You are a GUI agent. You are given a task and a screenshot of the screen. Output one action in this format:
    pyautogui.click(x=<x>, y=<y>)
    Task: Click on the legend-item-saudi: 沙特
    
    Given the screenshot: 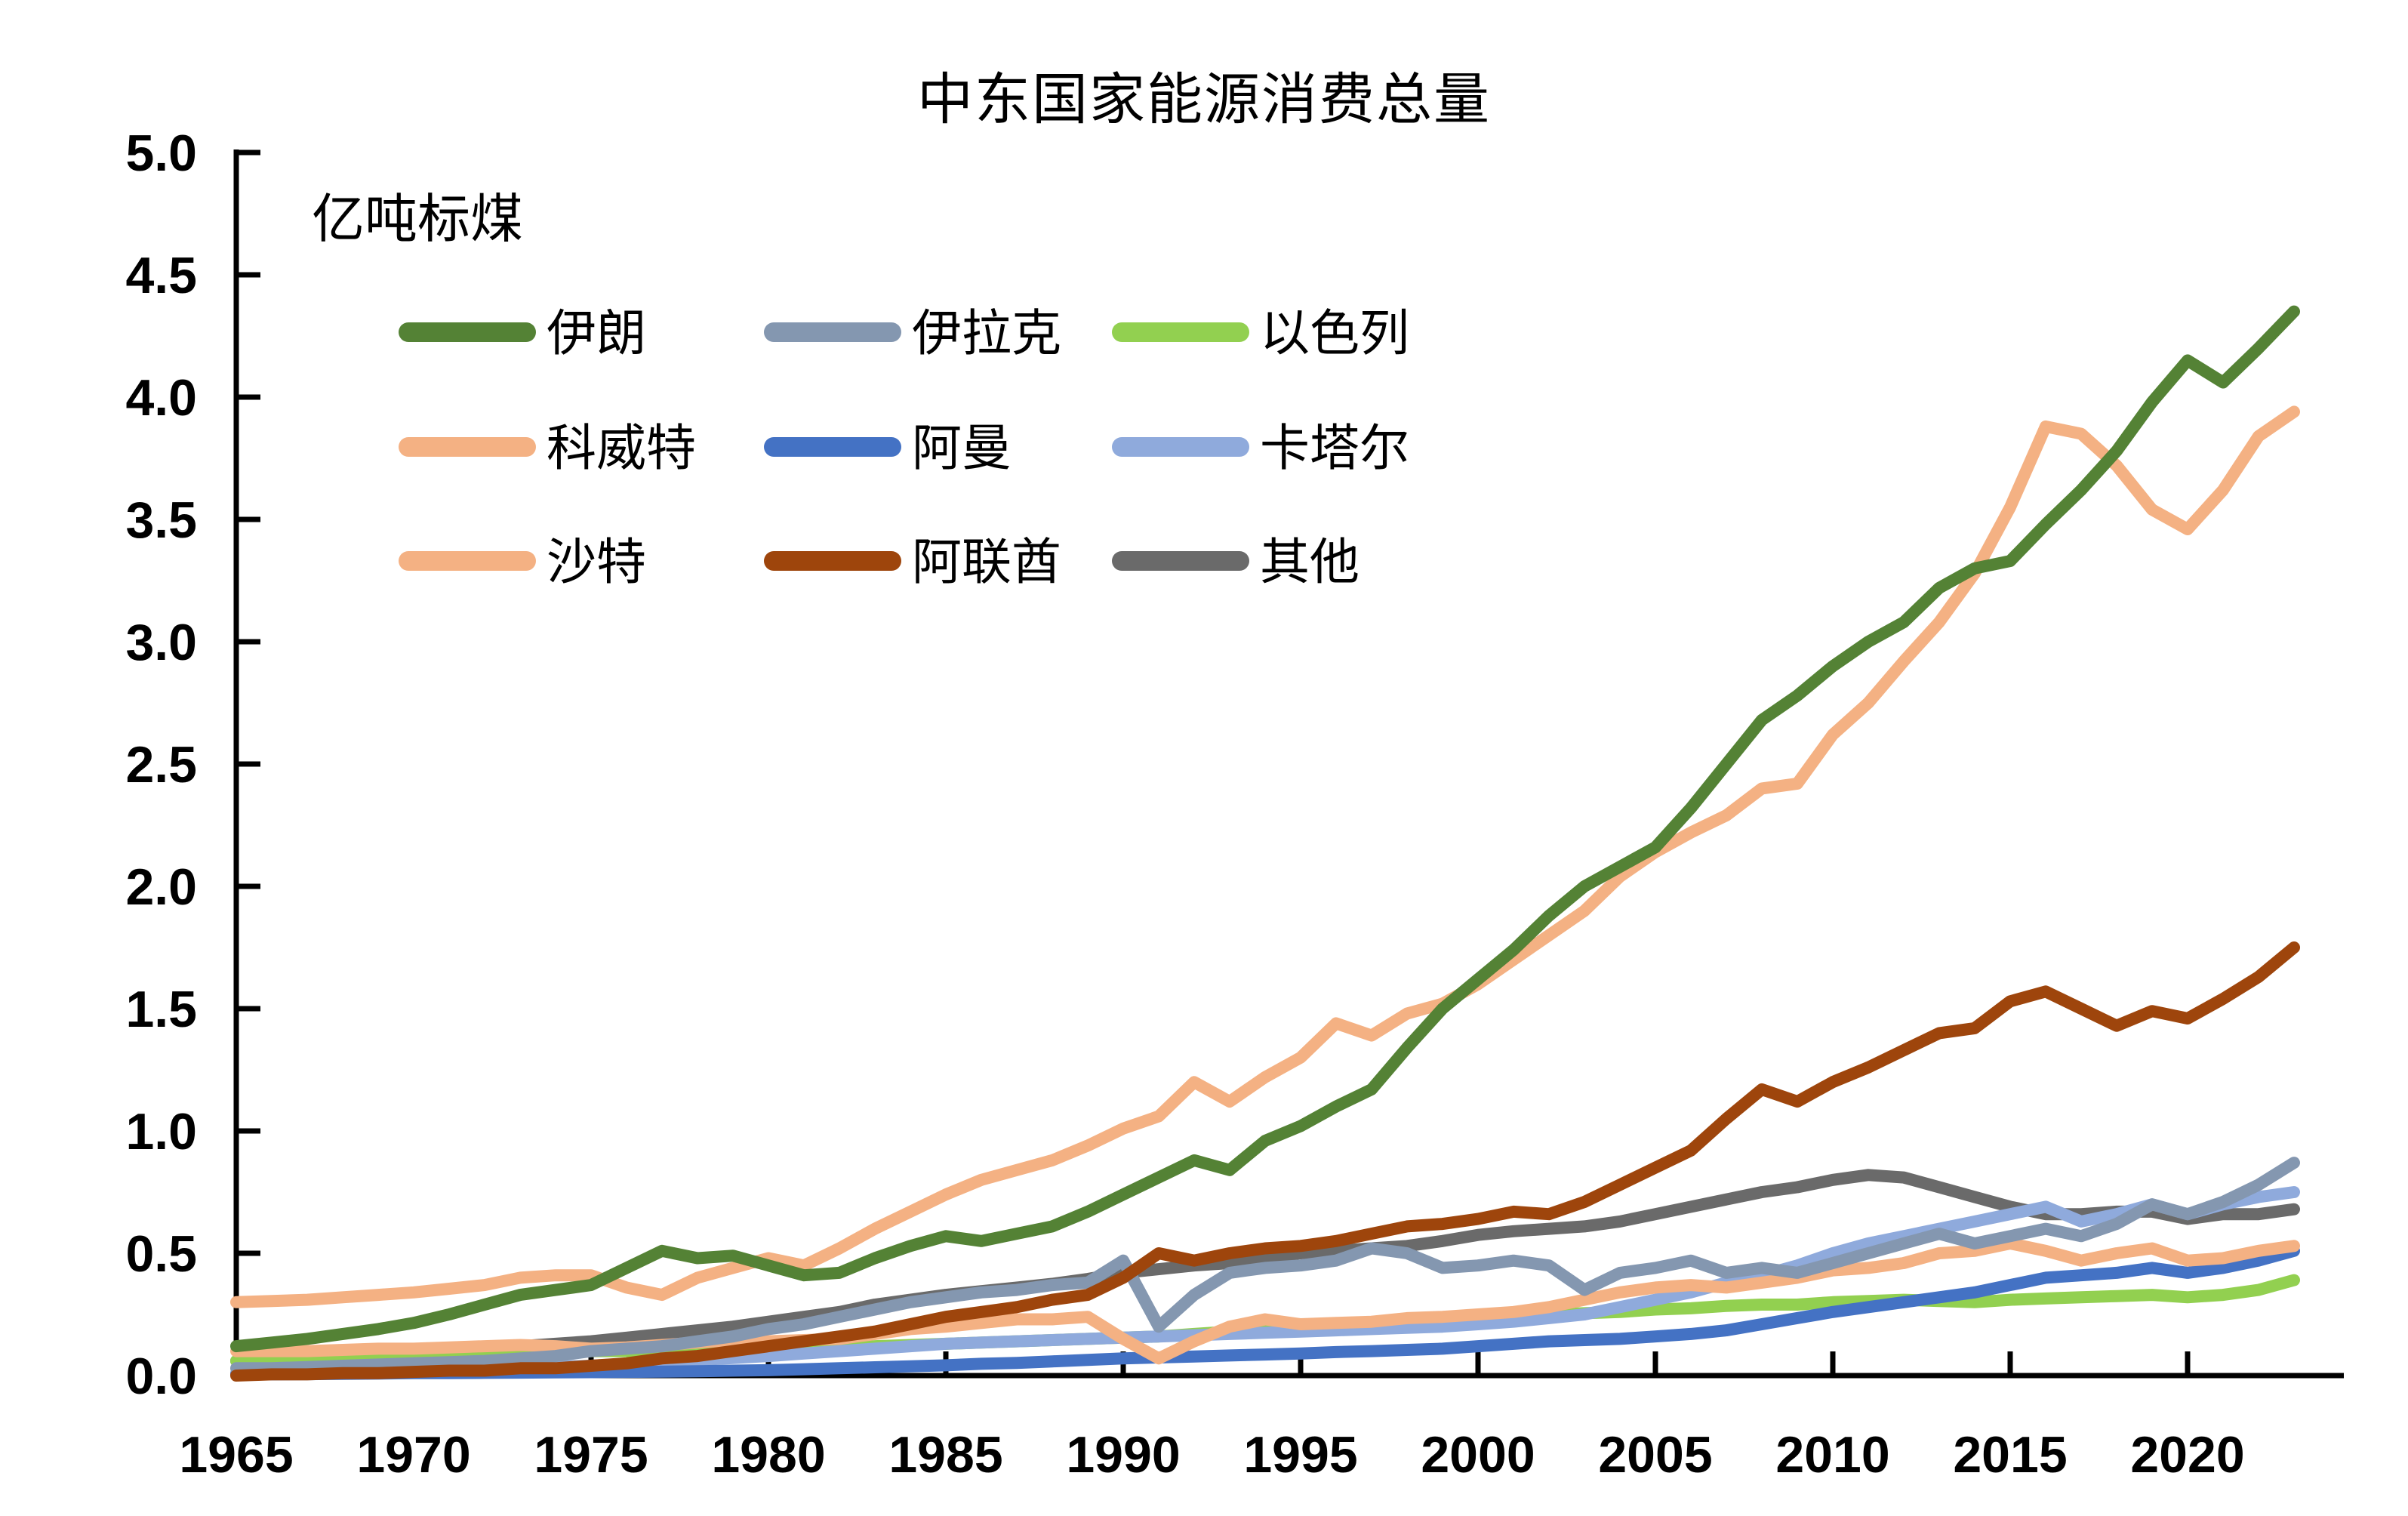 What is the action you would take?
    pyautogui.click(x=522, y=562)
    